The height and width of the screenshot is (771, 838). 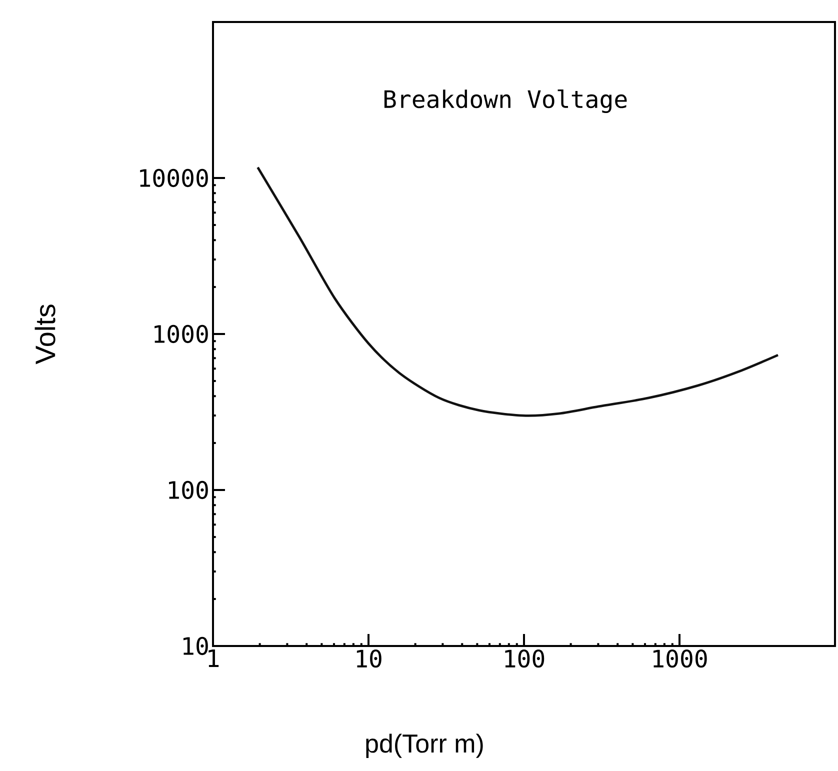 I want to click on y-axis-title: Volts, so click(x=45, y=334).